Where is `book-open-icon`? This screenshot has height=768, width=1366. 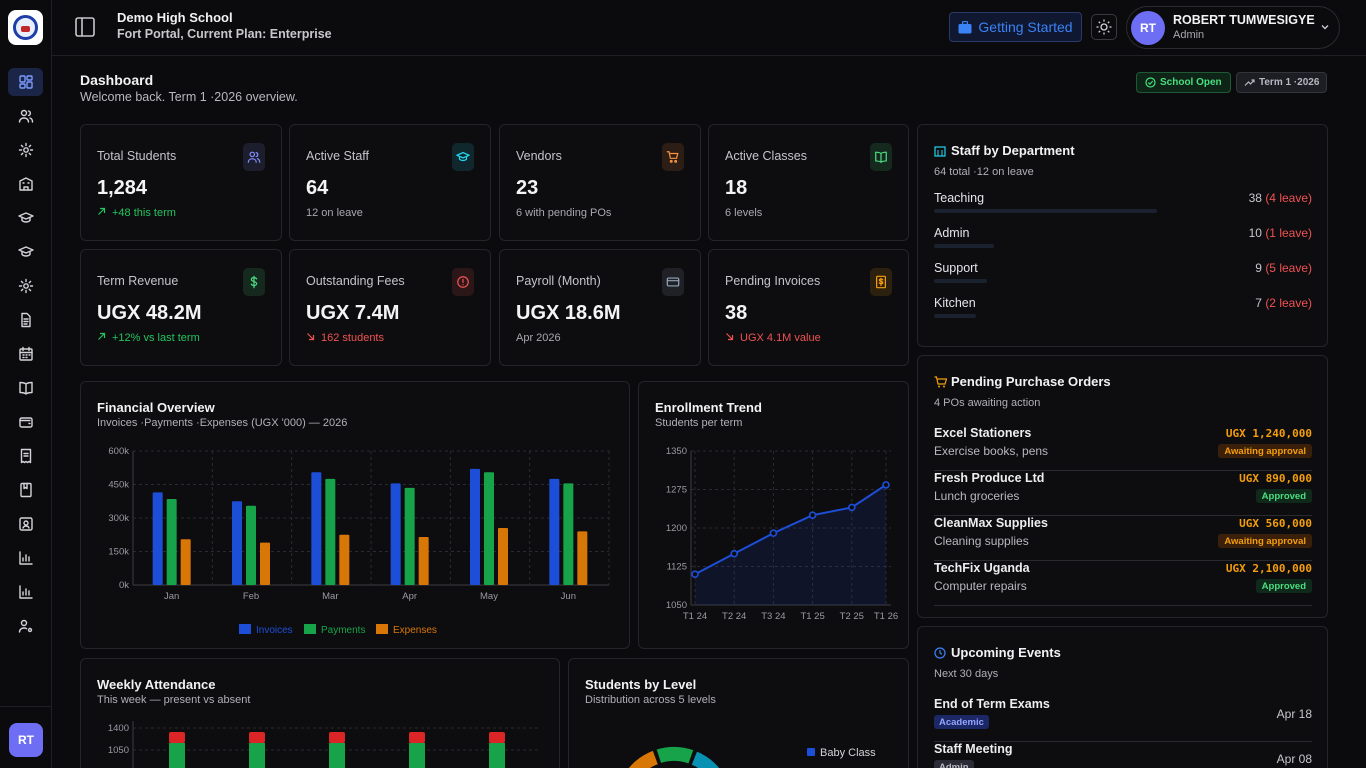
book-open-icon is located at coordinates (25, 388).